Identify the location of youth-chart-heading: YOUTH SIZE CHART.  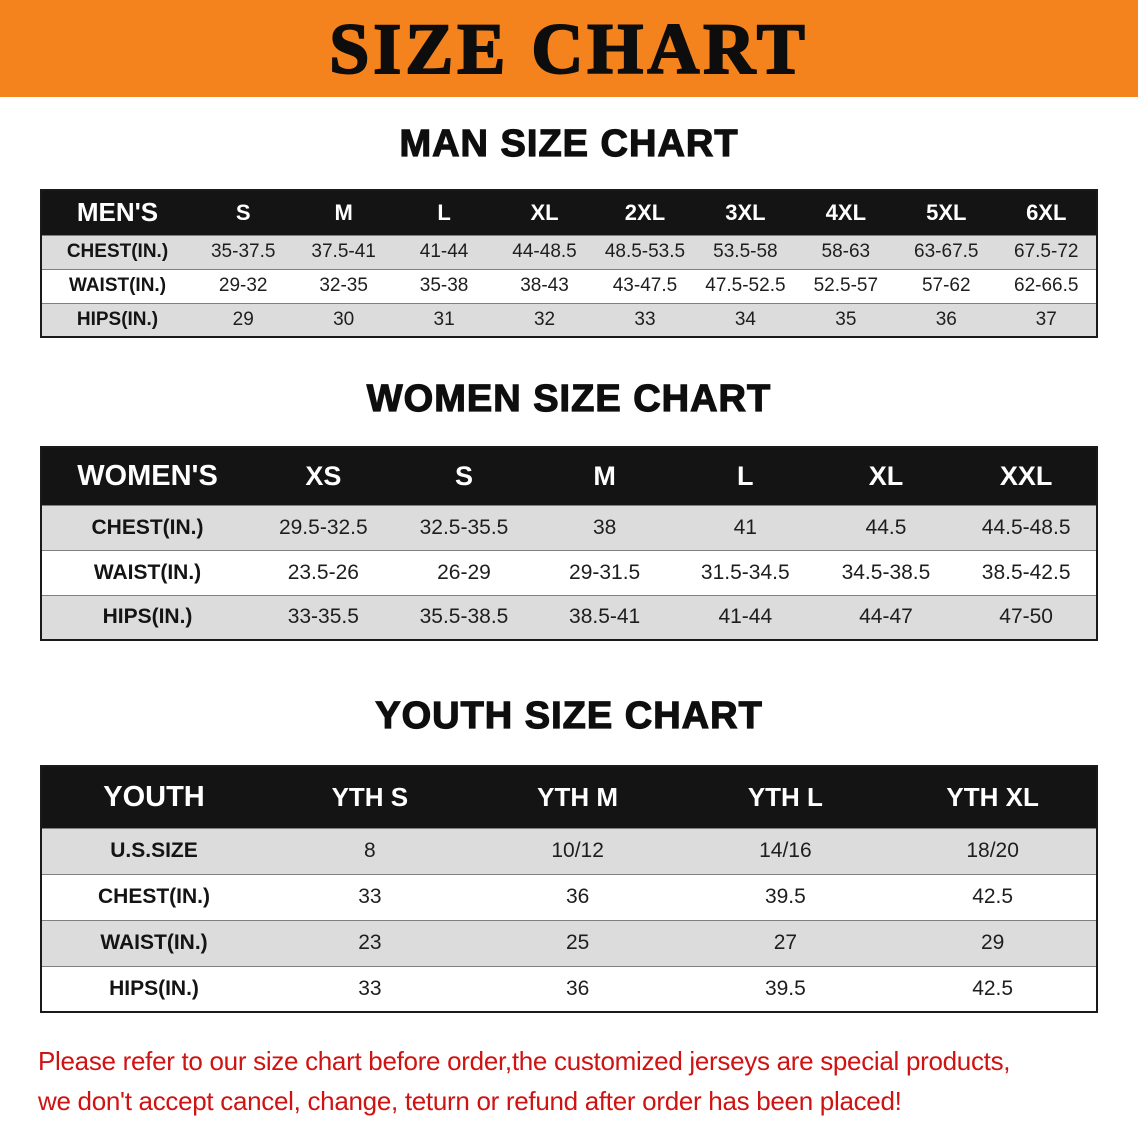
(569, 716).